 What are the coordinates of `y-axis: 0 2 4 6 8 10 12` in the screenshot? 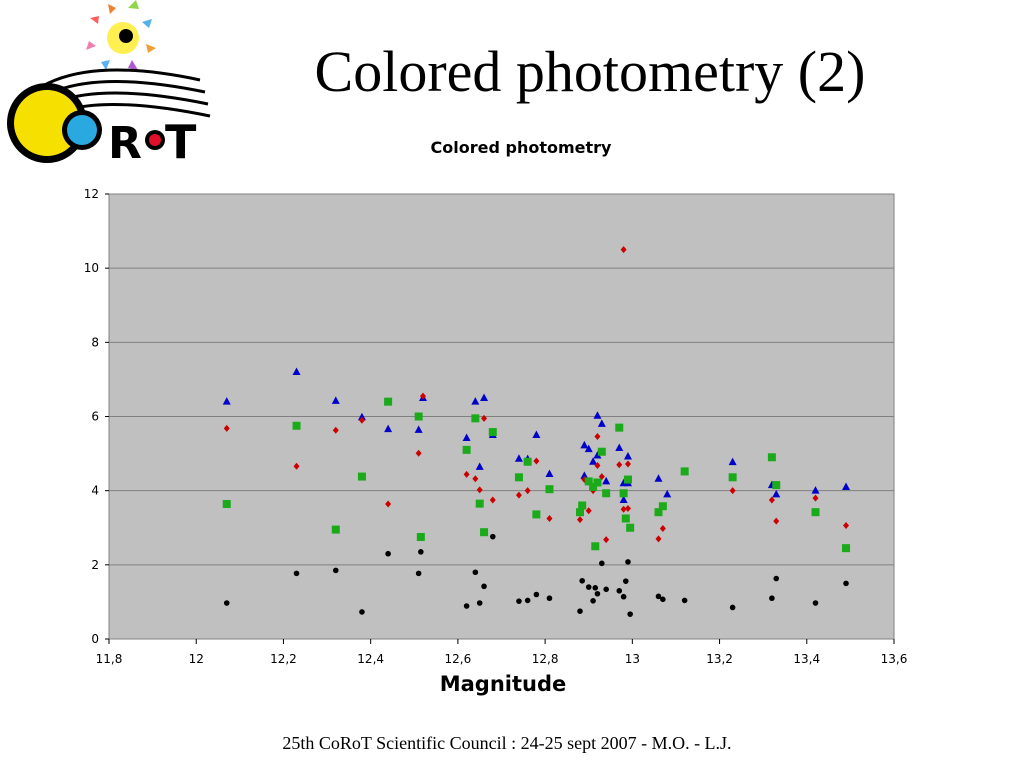 It's located at (96, 416).